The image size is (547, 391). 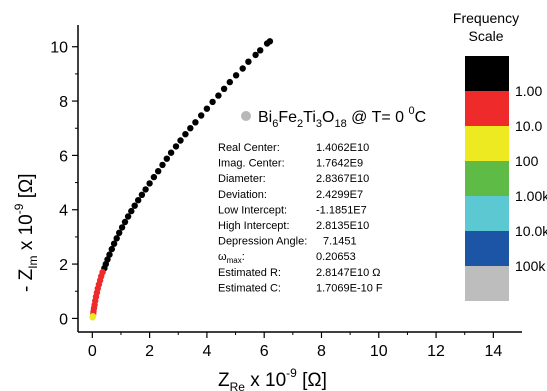 I want to click on legend: Bi6Fe2Ti3O18 @ T= 0 0C, so click(x=333, y=117).